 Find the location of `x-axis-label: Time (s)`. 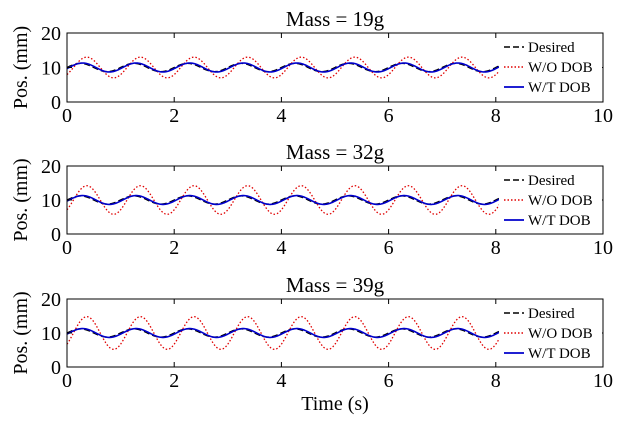

x-axis-label: Time (s) is located at coordinates (335, 404).